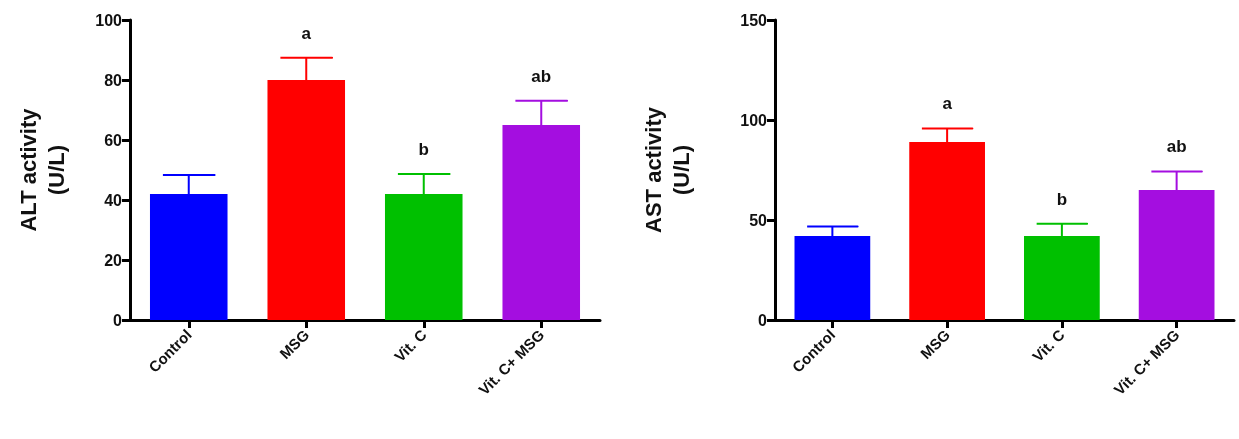 The width and height of the screenshot is (1239, 439). What do you see at coordinates (113, 80) in the screenshot?
I see `y-tick-label: 80` at bounding box center [113, 80].